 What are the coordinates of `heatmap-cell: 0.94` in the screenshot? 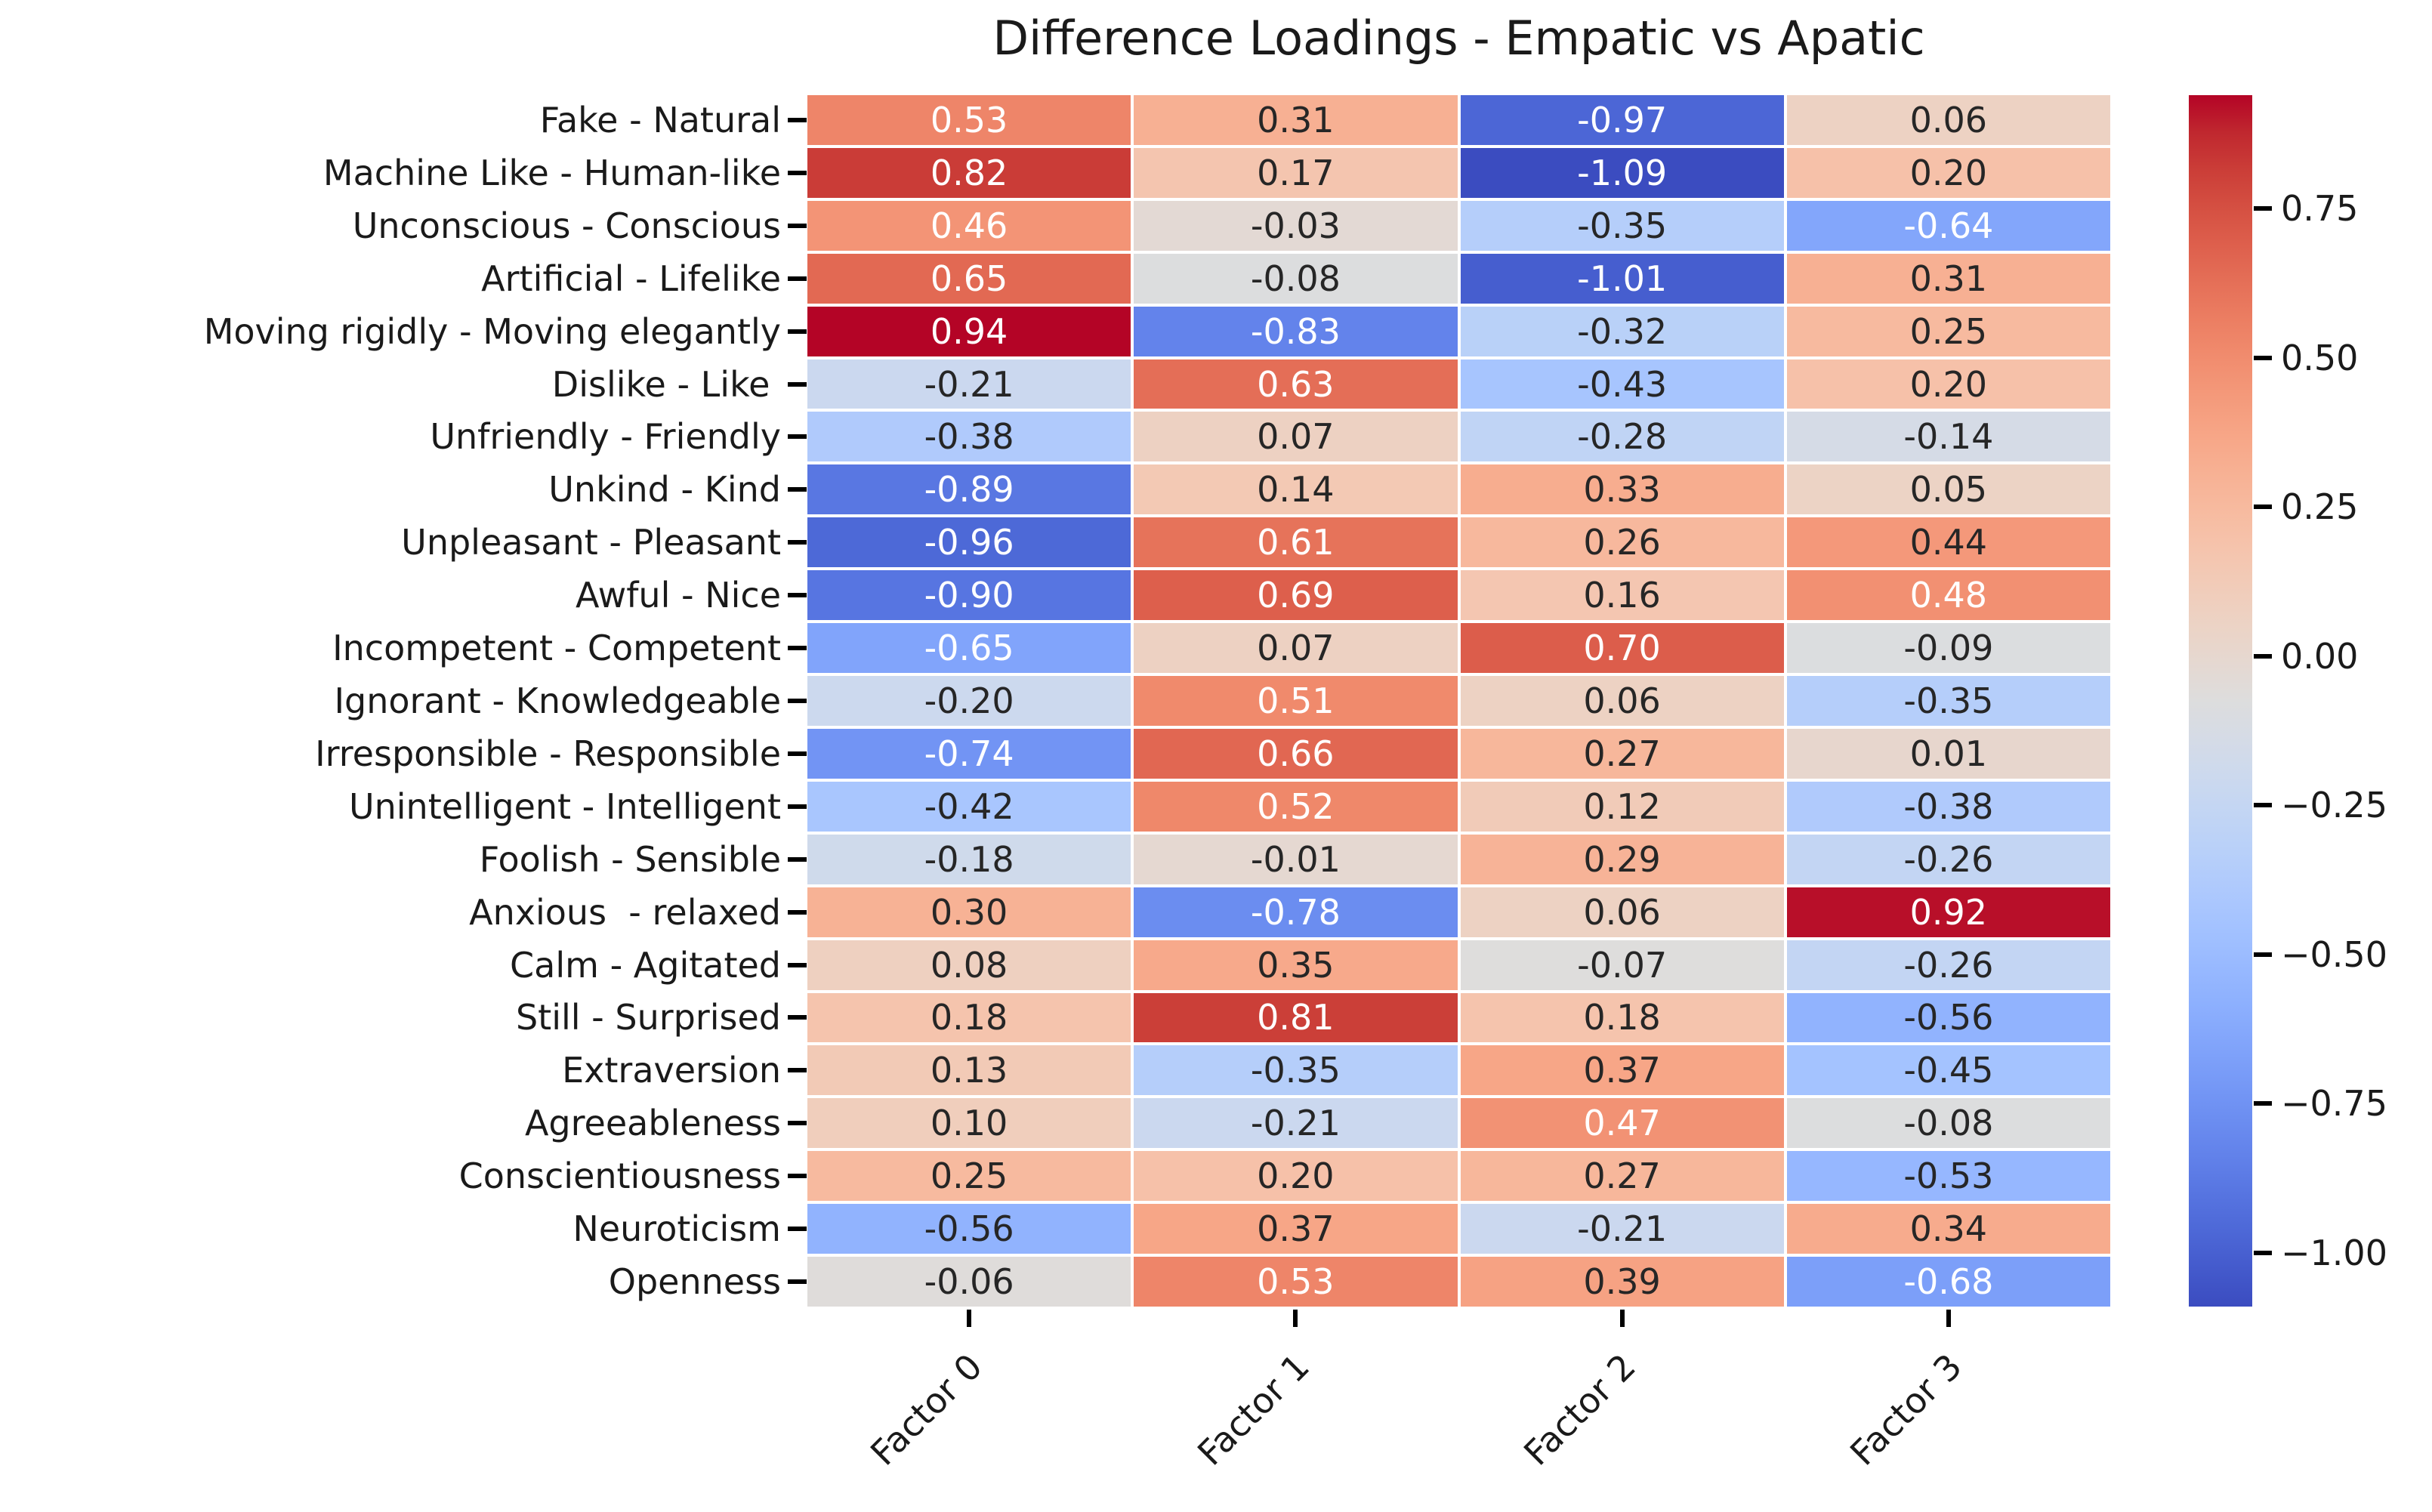 It's located at (969, 331).